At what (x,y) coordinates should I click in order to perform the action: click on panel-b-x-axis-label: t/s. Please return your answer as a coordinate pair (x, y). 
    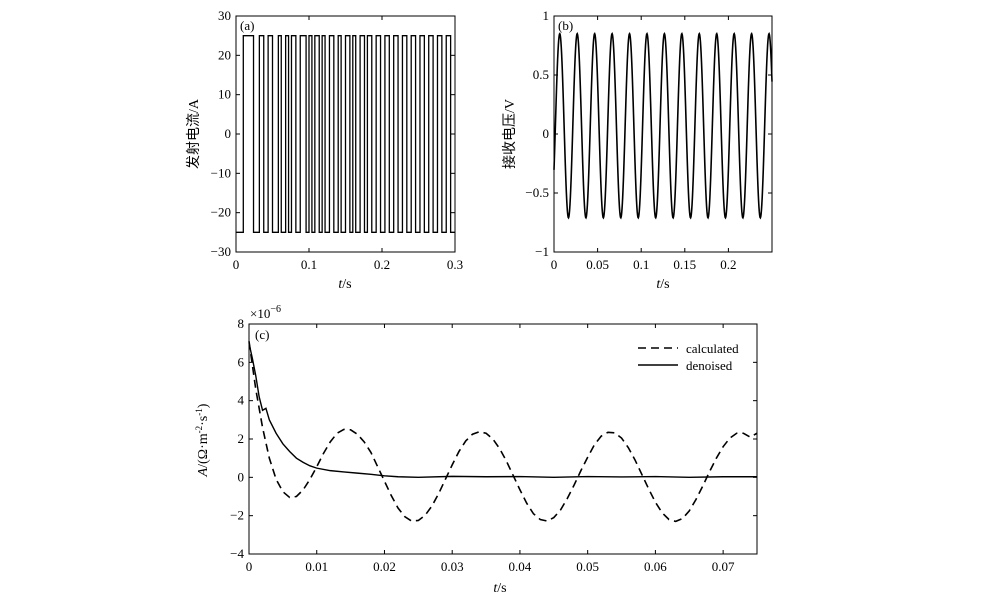
    Looking at the image, I should click on (662, 284).